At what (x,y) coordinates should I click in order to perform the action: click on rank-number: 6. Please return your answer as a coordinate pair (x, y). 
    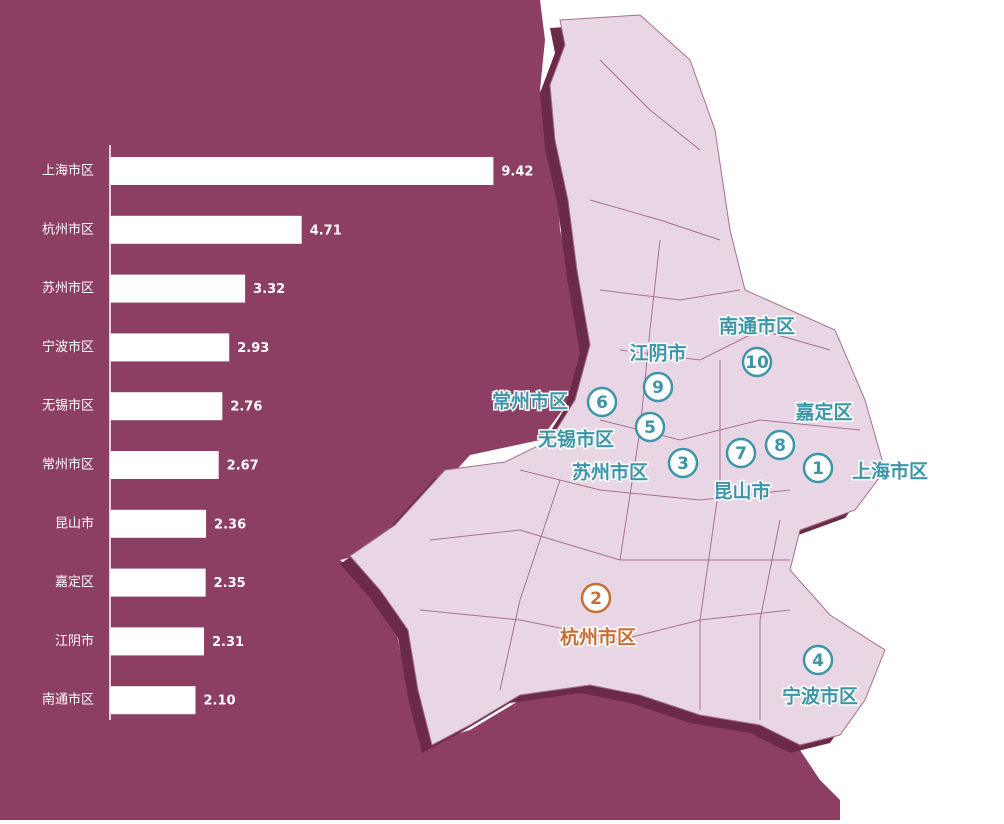
    Looking at the image, I should click on (602, 403).